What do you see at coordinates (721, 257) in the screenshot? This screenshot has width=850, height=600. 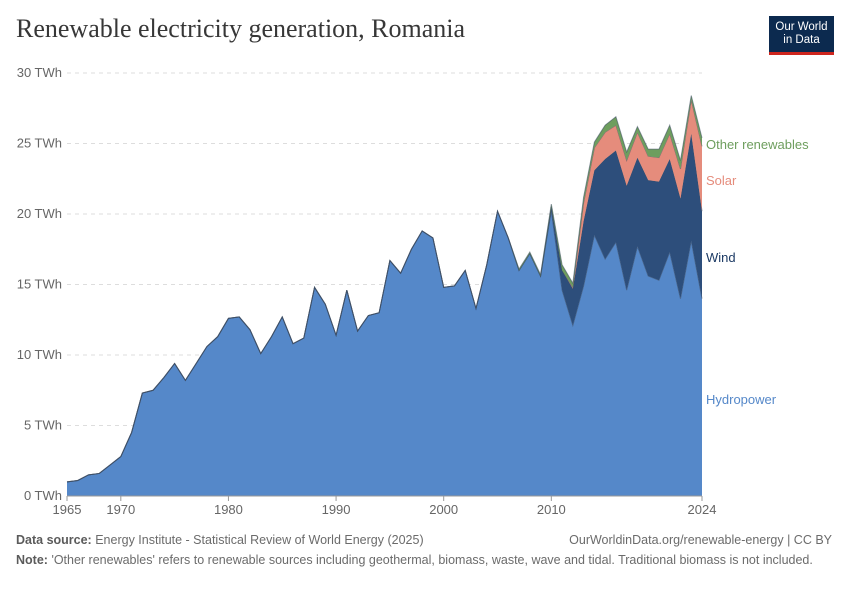 I see `legend-label-wind: Wind` at bounding box center [721, 257].